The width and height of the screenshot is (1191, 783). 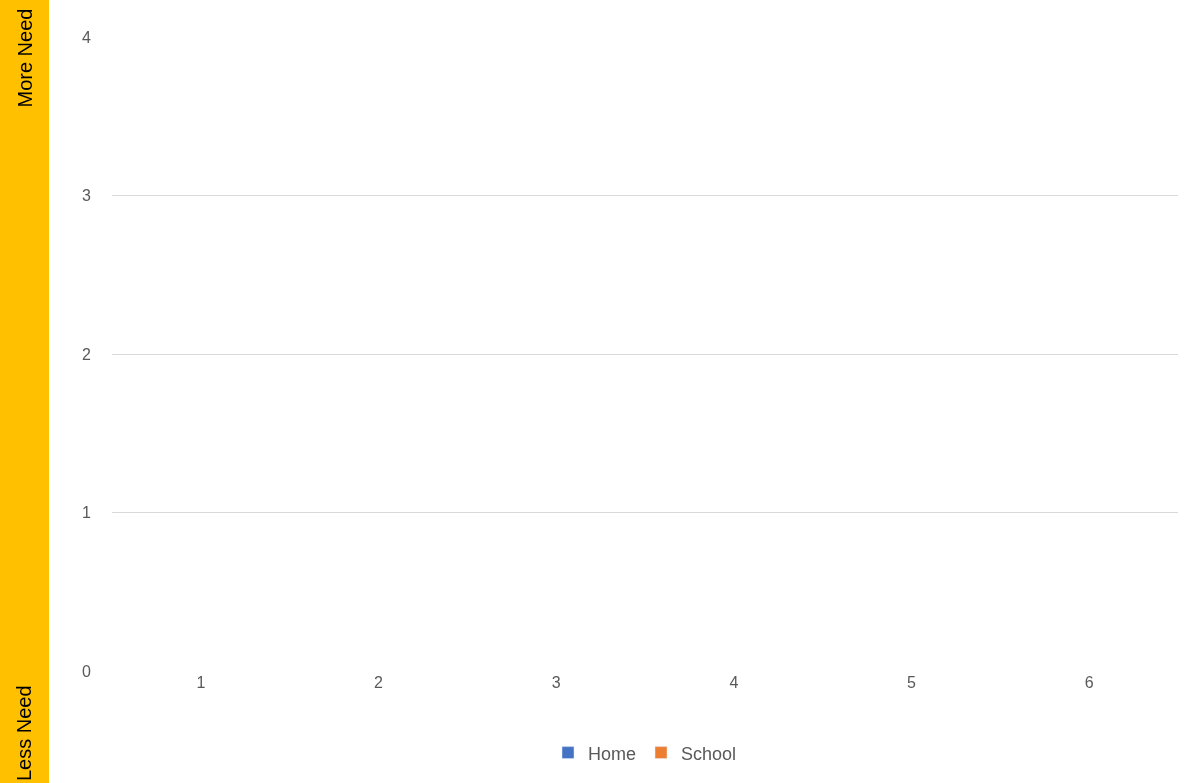 What do you see at coordinates (734, 682) in the screenshot?
I see `x-tick-label: 4` at bounding box center [734, 682].